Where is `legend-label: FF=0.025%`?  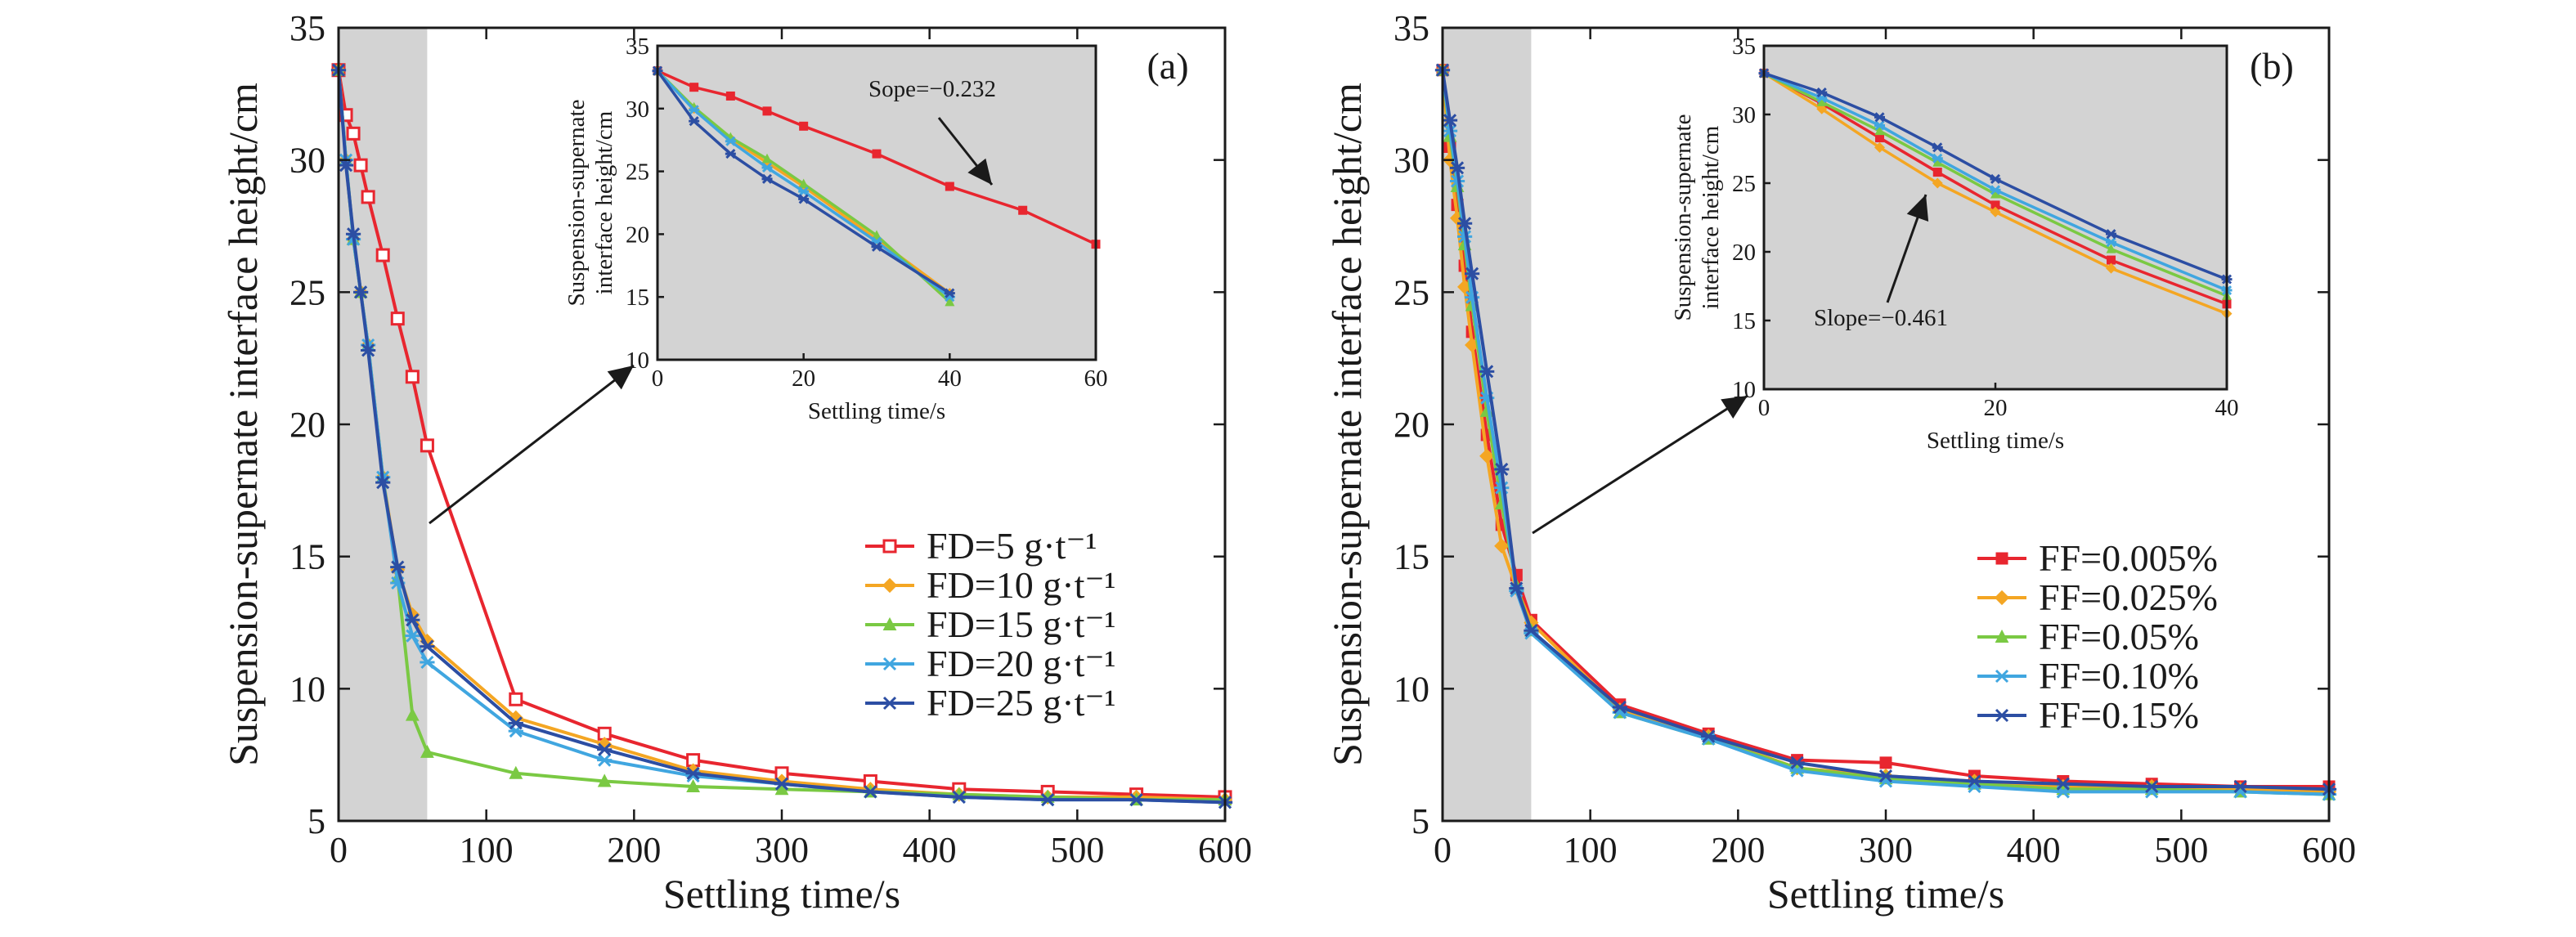
legend-label: FF=0.025% is located at coordinates (2128, 597).